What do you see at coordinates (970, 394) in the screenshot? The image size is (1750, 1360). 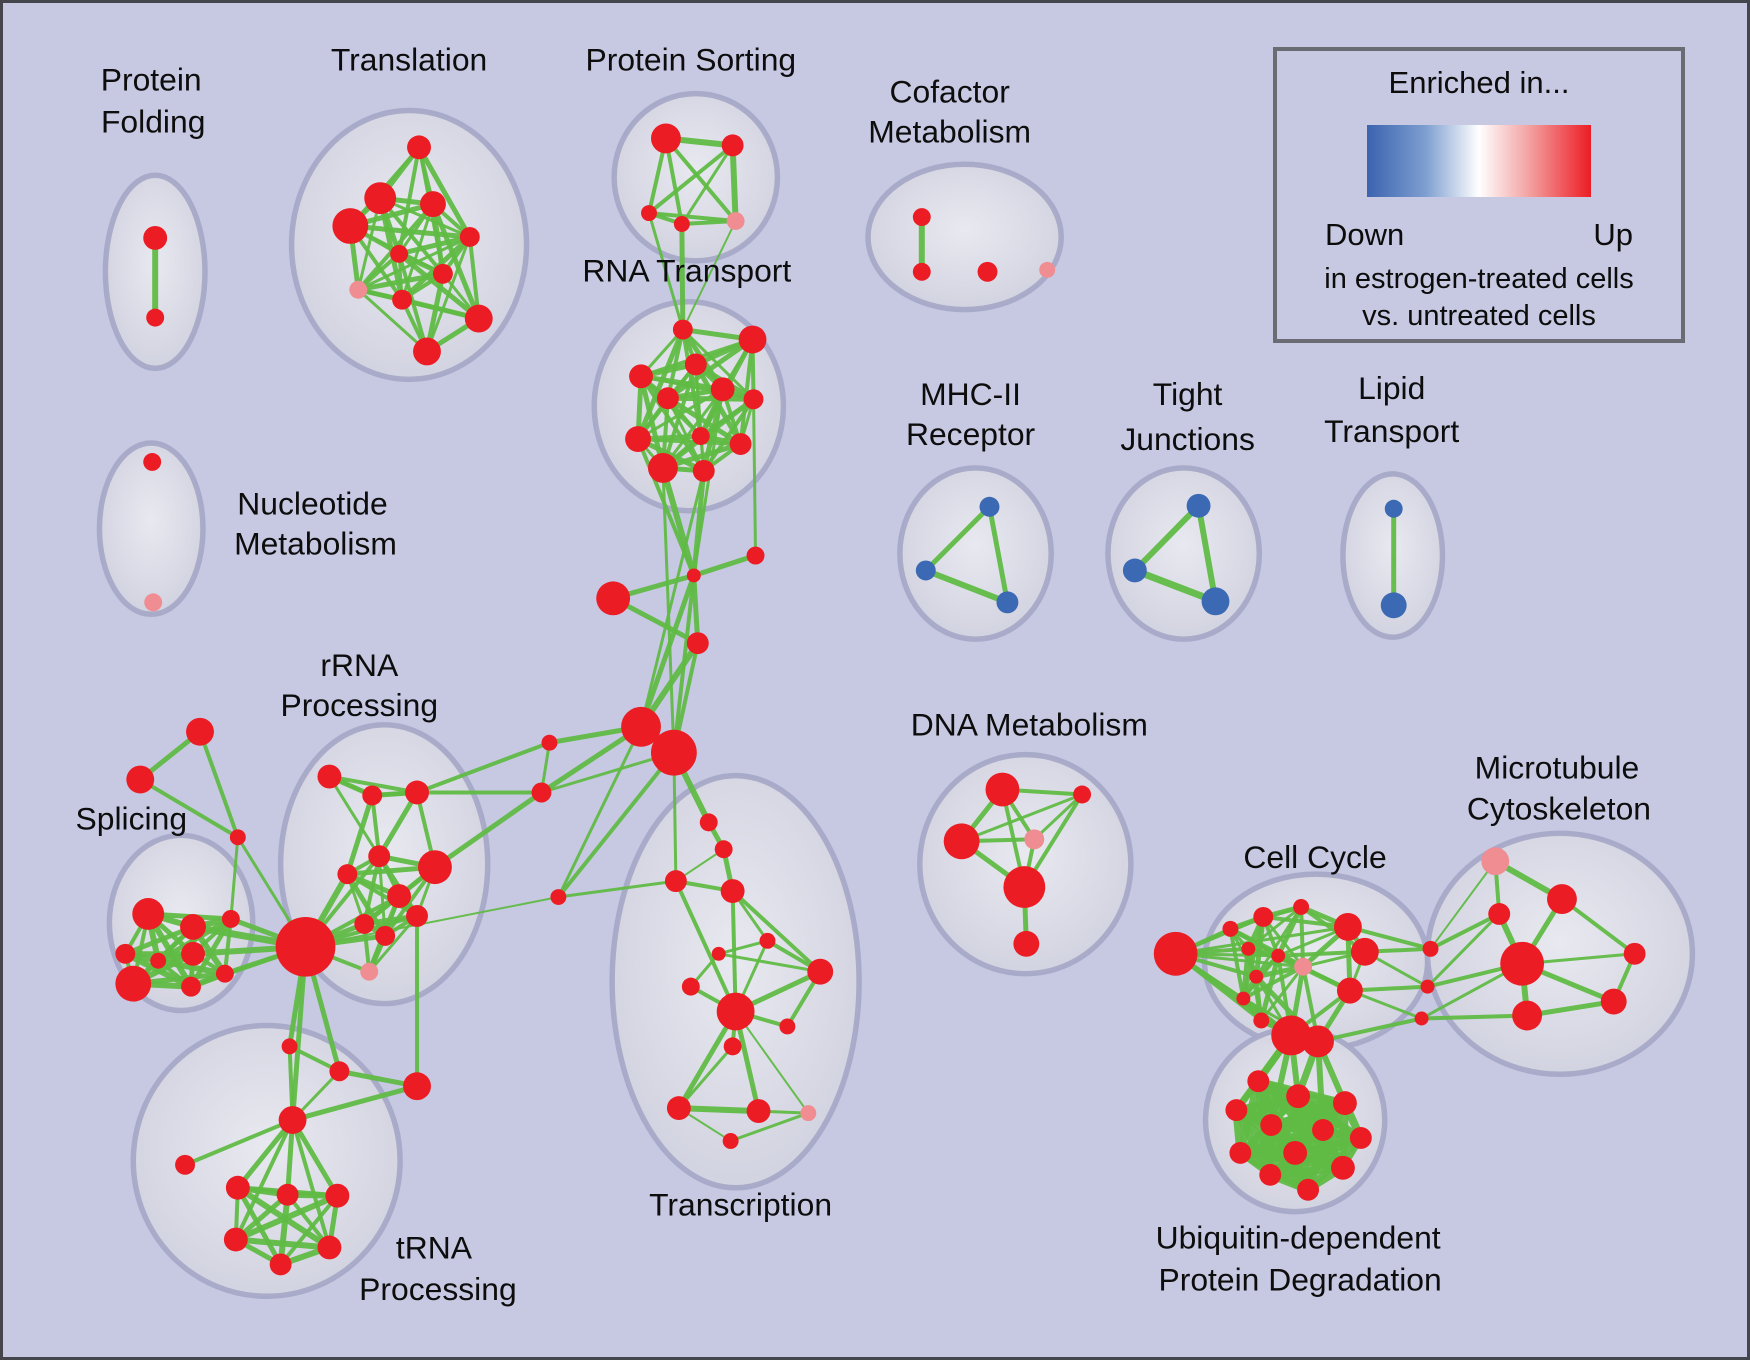 I see `cluster-label: MHC-II` at bounding box center [970, 394].